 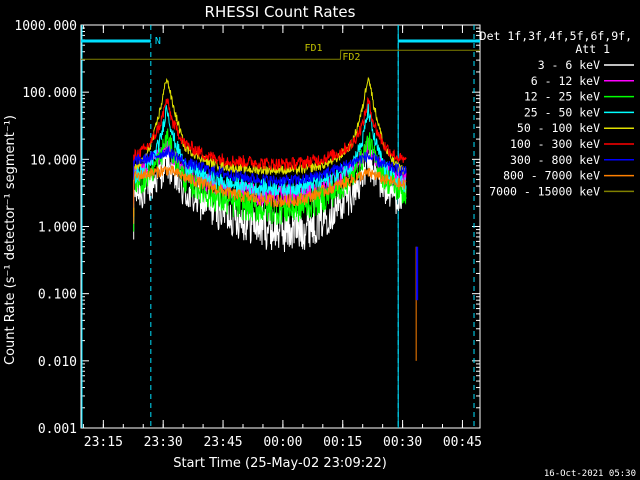 I want to click on annotation-label: N, so click(x=158, y=41).